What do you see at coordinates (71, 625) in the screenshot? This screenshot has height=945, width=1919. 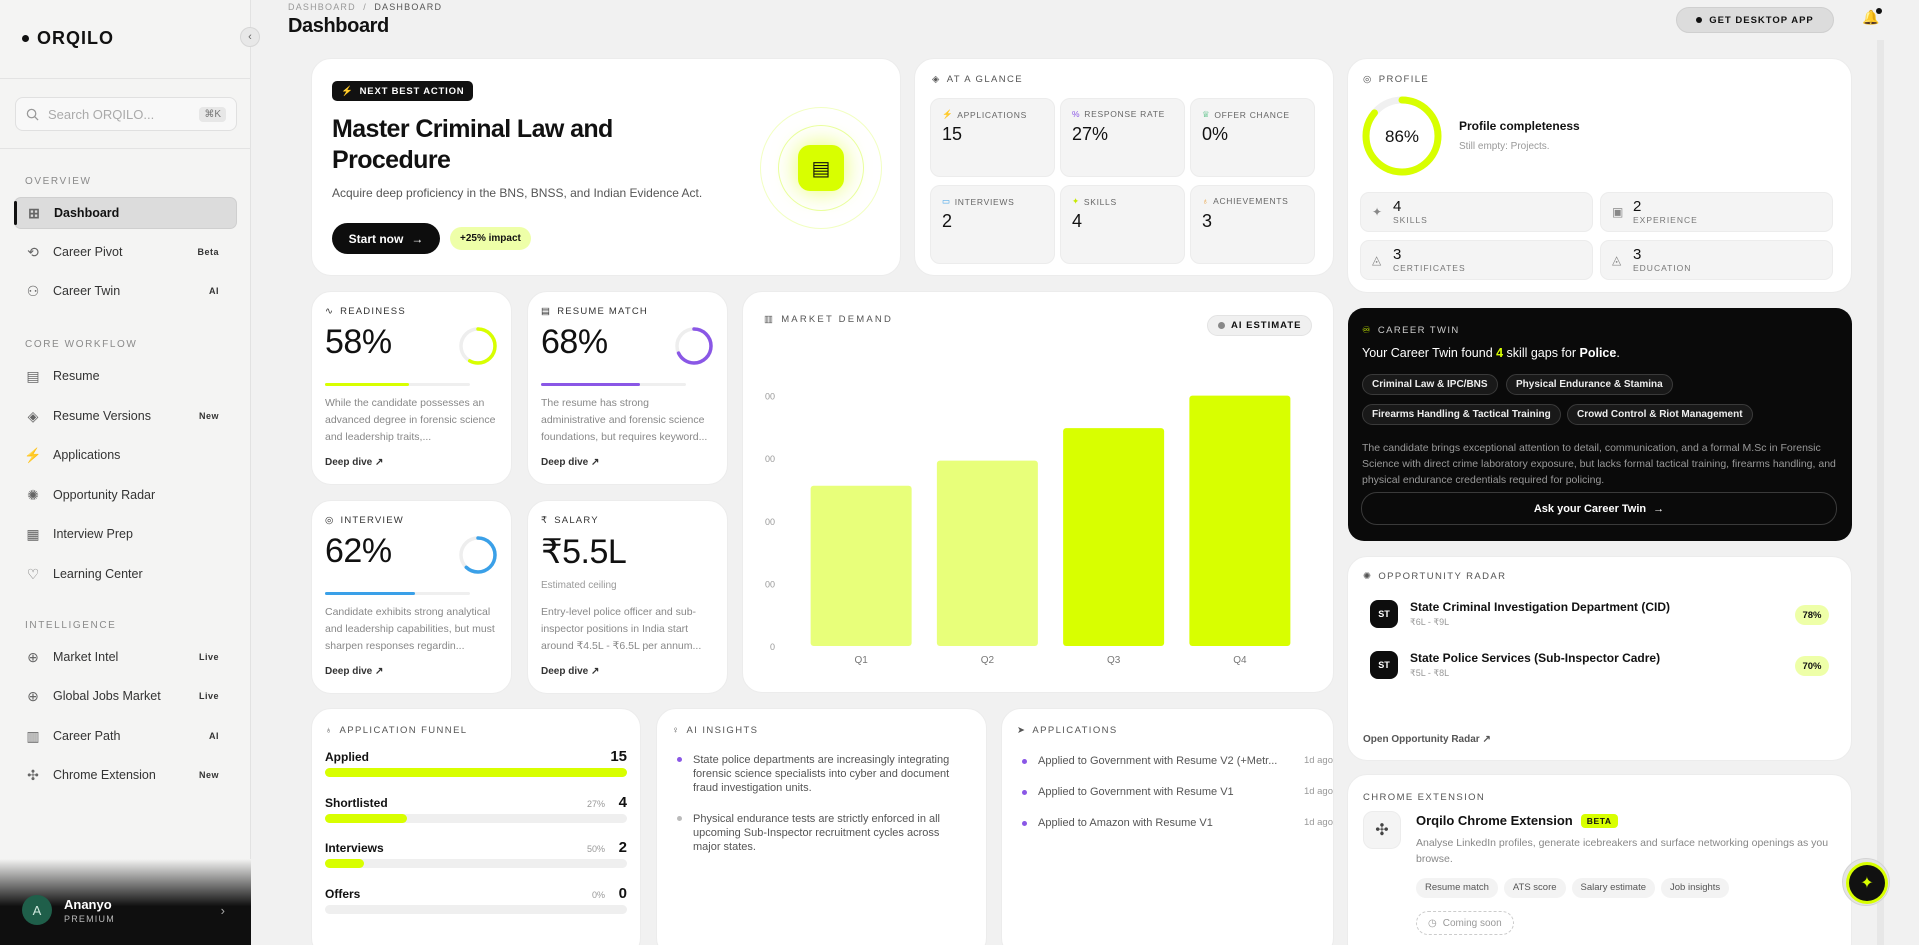 I see `nav-section-label: INTELLIGENCE` at bounding box center [71, 625].